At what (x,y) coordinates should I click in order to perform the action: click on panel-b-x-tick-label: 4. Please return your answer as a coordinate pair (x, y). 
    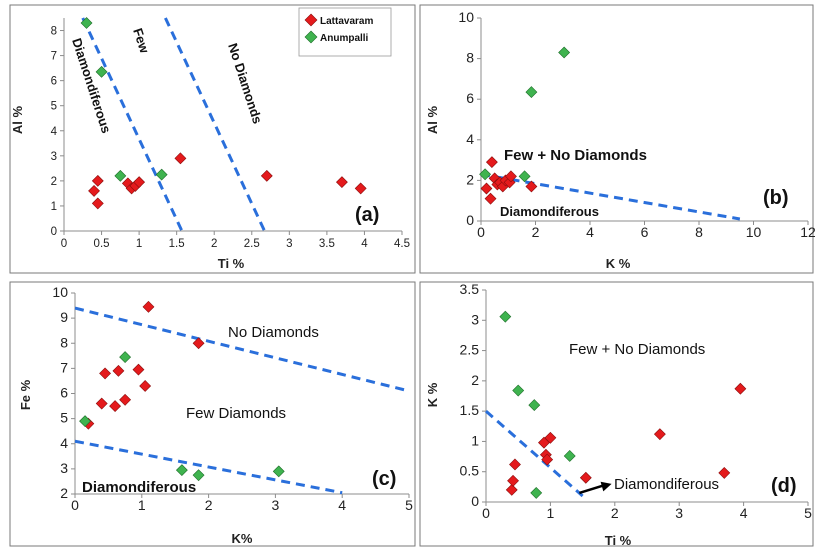
    Looking at the image, I should click on (590, 232).